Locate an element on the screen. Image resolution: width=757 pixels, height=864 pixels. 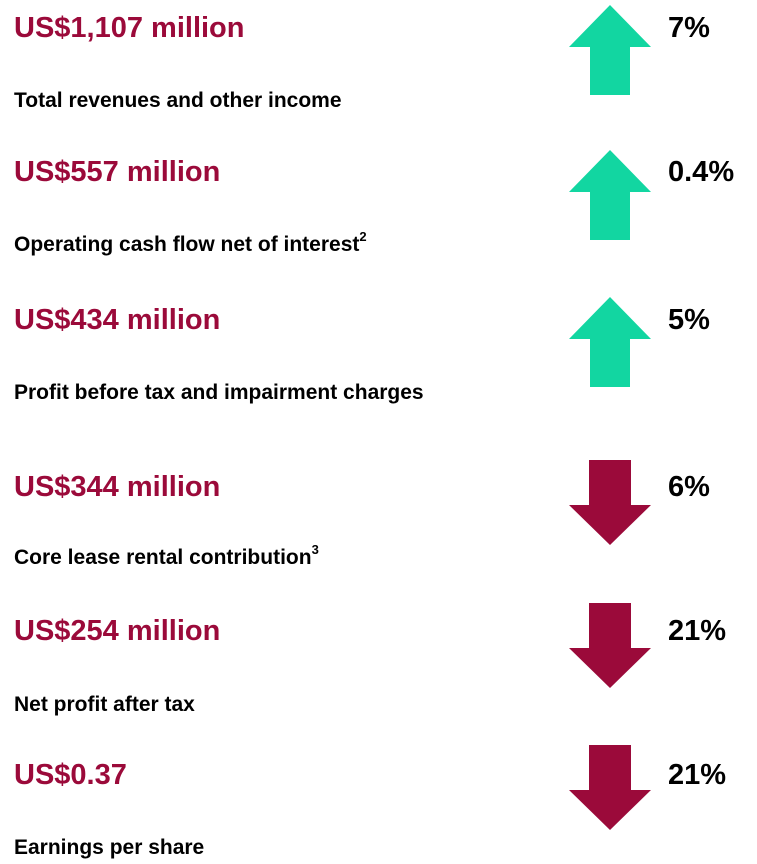
metric-label: Core lease rental contribution3 is located at coordinates (224, 558).